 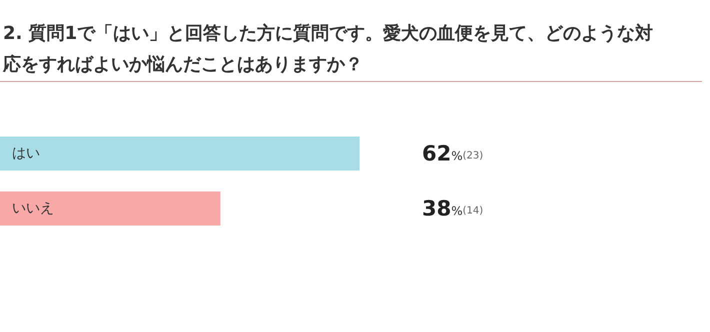 I want to click on y-tick-label: はい, so click(x=26, y=154).